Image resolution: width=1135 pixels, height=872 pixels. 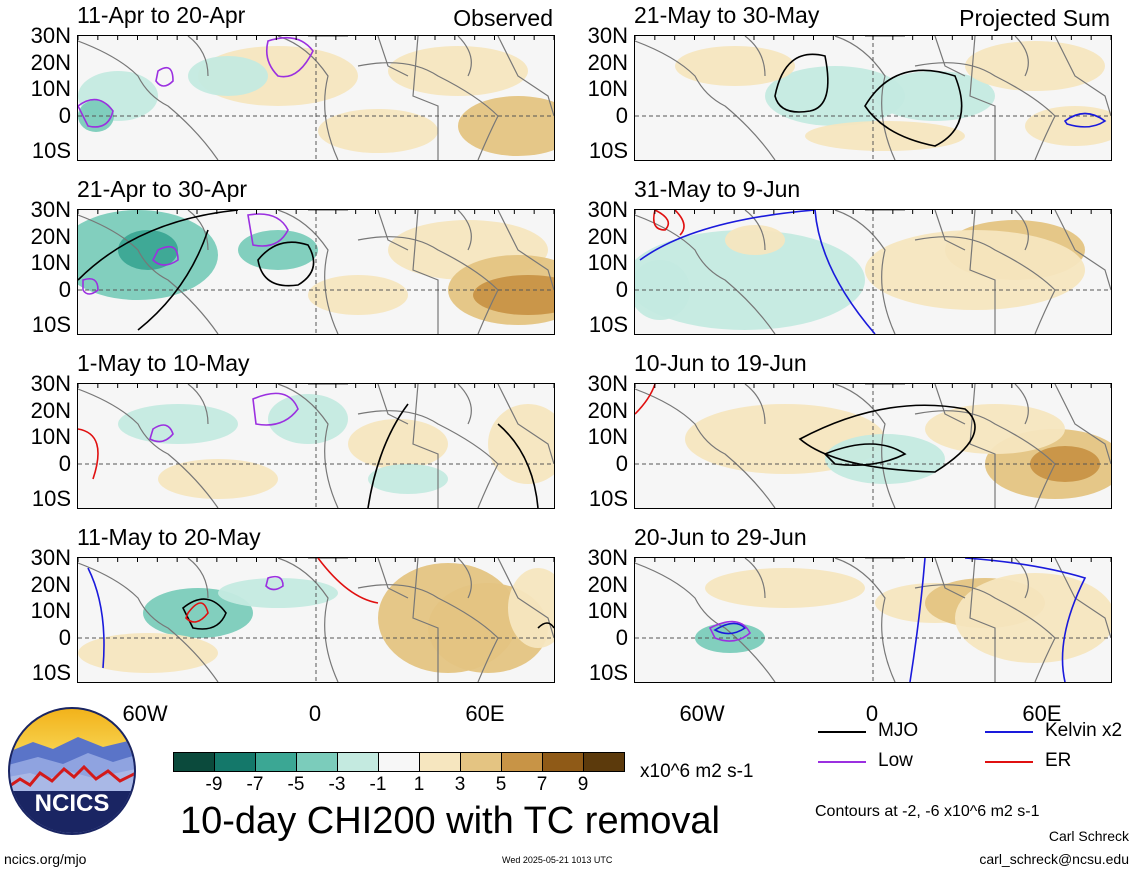 I want to click on colorbar-units: x10^6 m2 s-1, so click(x=697, y=771).